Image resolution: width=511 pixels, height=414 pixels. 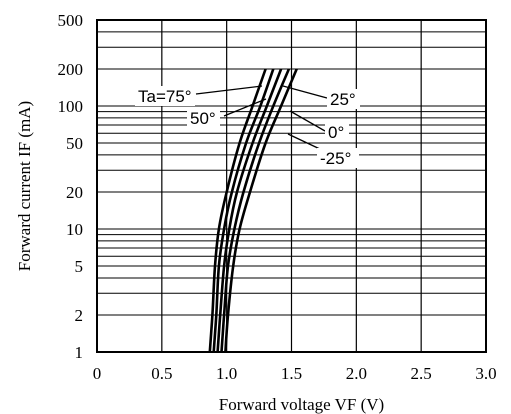 I want to click on y-tick-label: 200, so click(x=71, y=69).